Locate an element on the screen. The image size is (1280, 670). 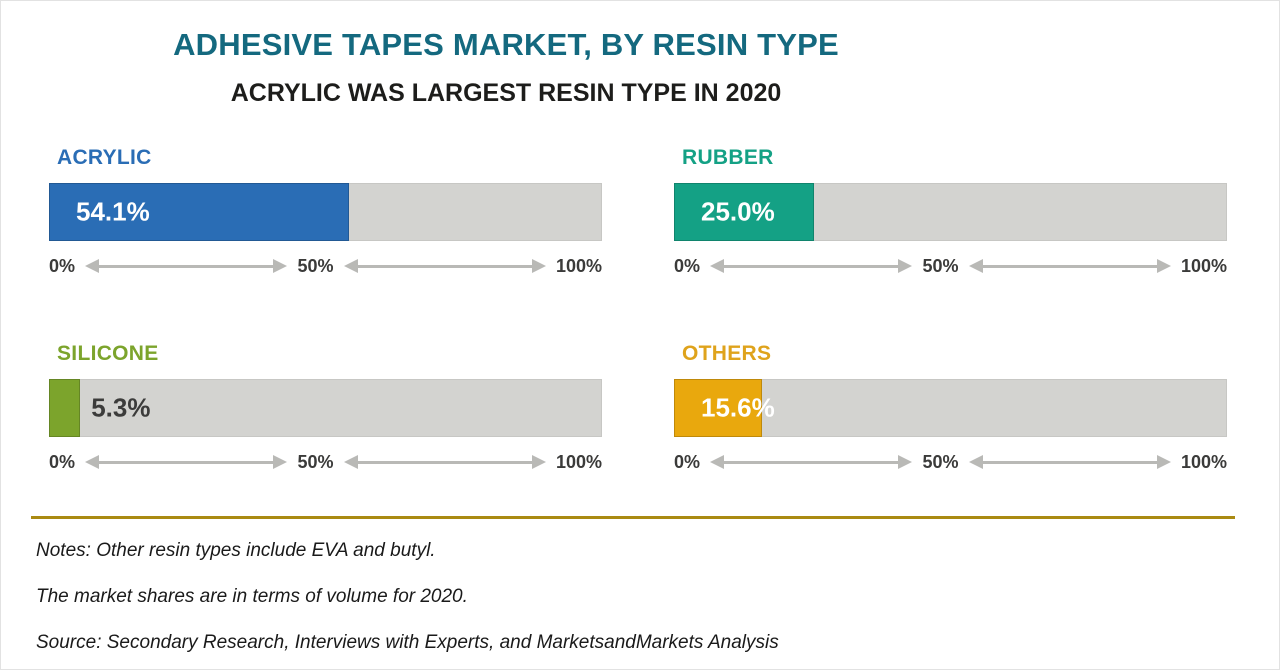
bar-value-silicone: 5.3% is located at coordinates (121, 407).